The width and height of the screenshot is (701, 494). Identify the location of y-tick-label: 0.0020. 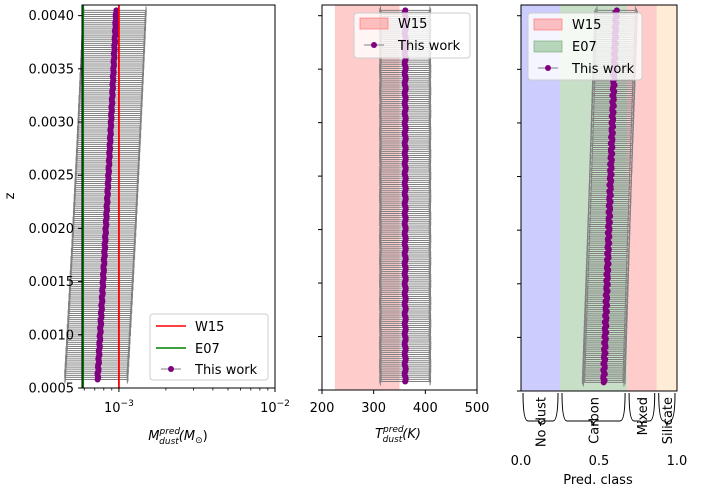
(52, 229).